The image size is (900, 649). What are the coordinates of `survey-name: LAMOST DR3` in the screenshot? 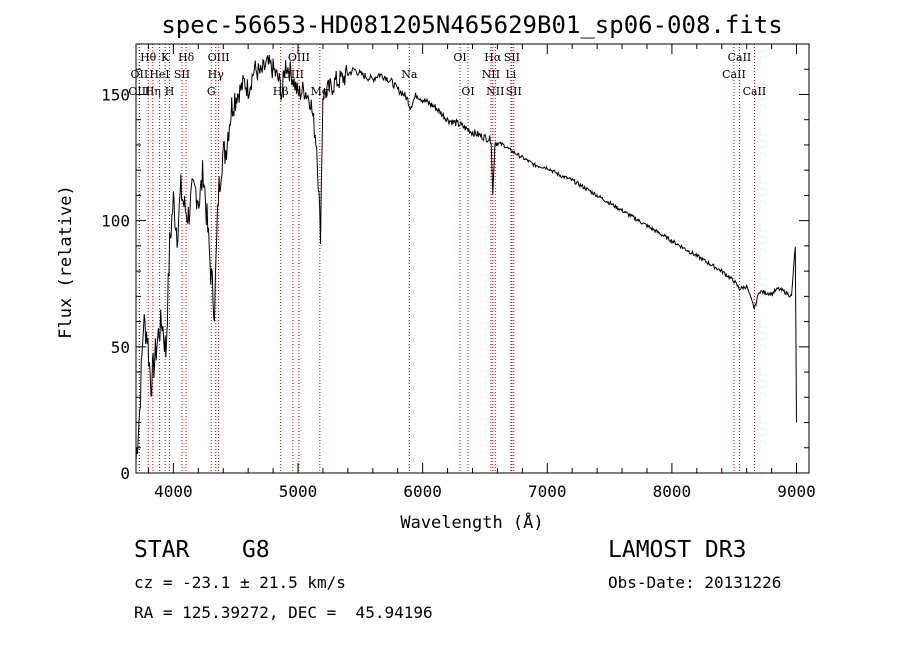 It's located at (677, 550).